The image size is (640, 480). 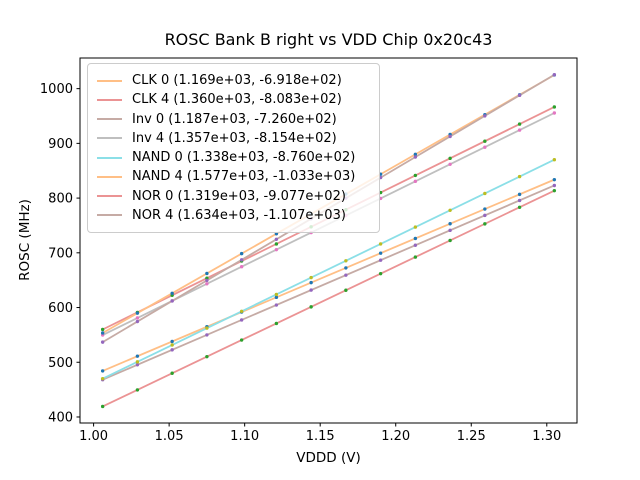 I want to click on y-tick-label: 800, so click(x=60, y=199).